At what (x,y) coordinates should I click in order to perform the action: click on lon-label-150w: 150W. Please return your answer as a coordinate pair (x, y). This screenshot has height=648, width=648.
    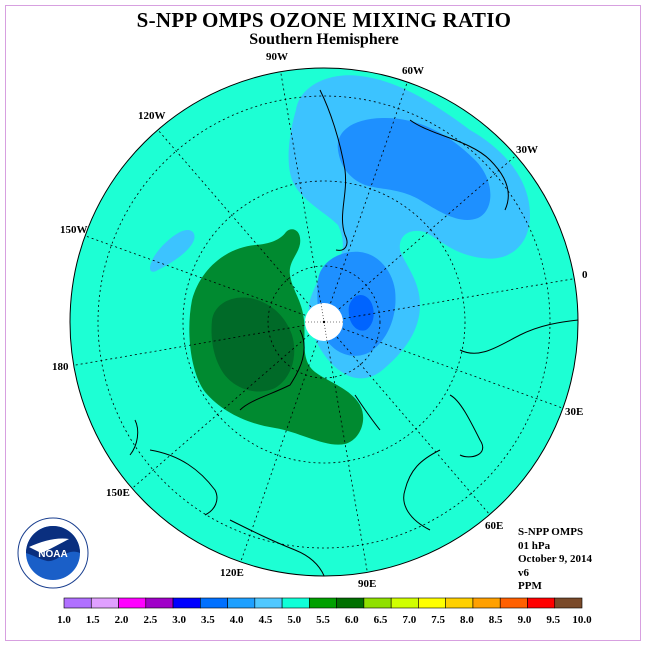
    Looking at the image, I should click on (74, 230).